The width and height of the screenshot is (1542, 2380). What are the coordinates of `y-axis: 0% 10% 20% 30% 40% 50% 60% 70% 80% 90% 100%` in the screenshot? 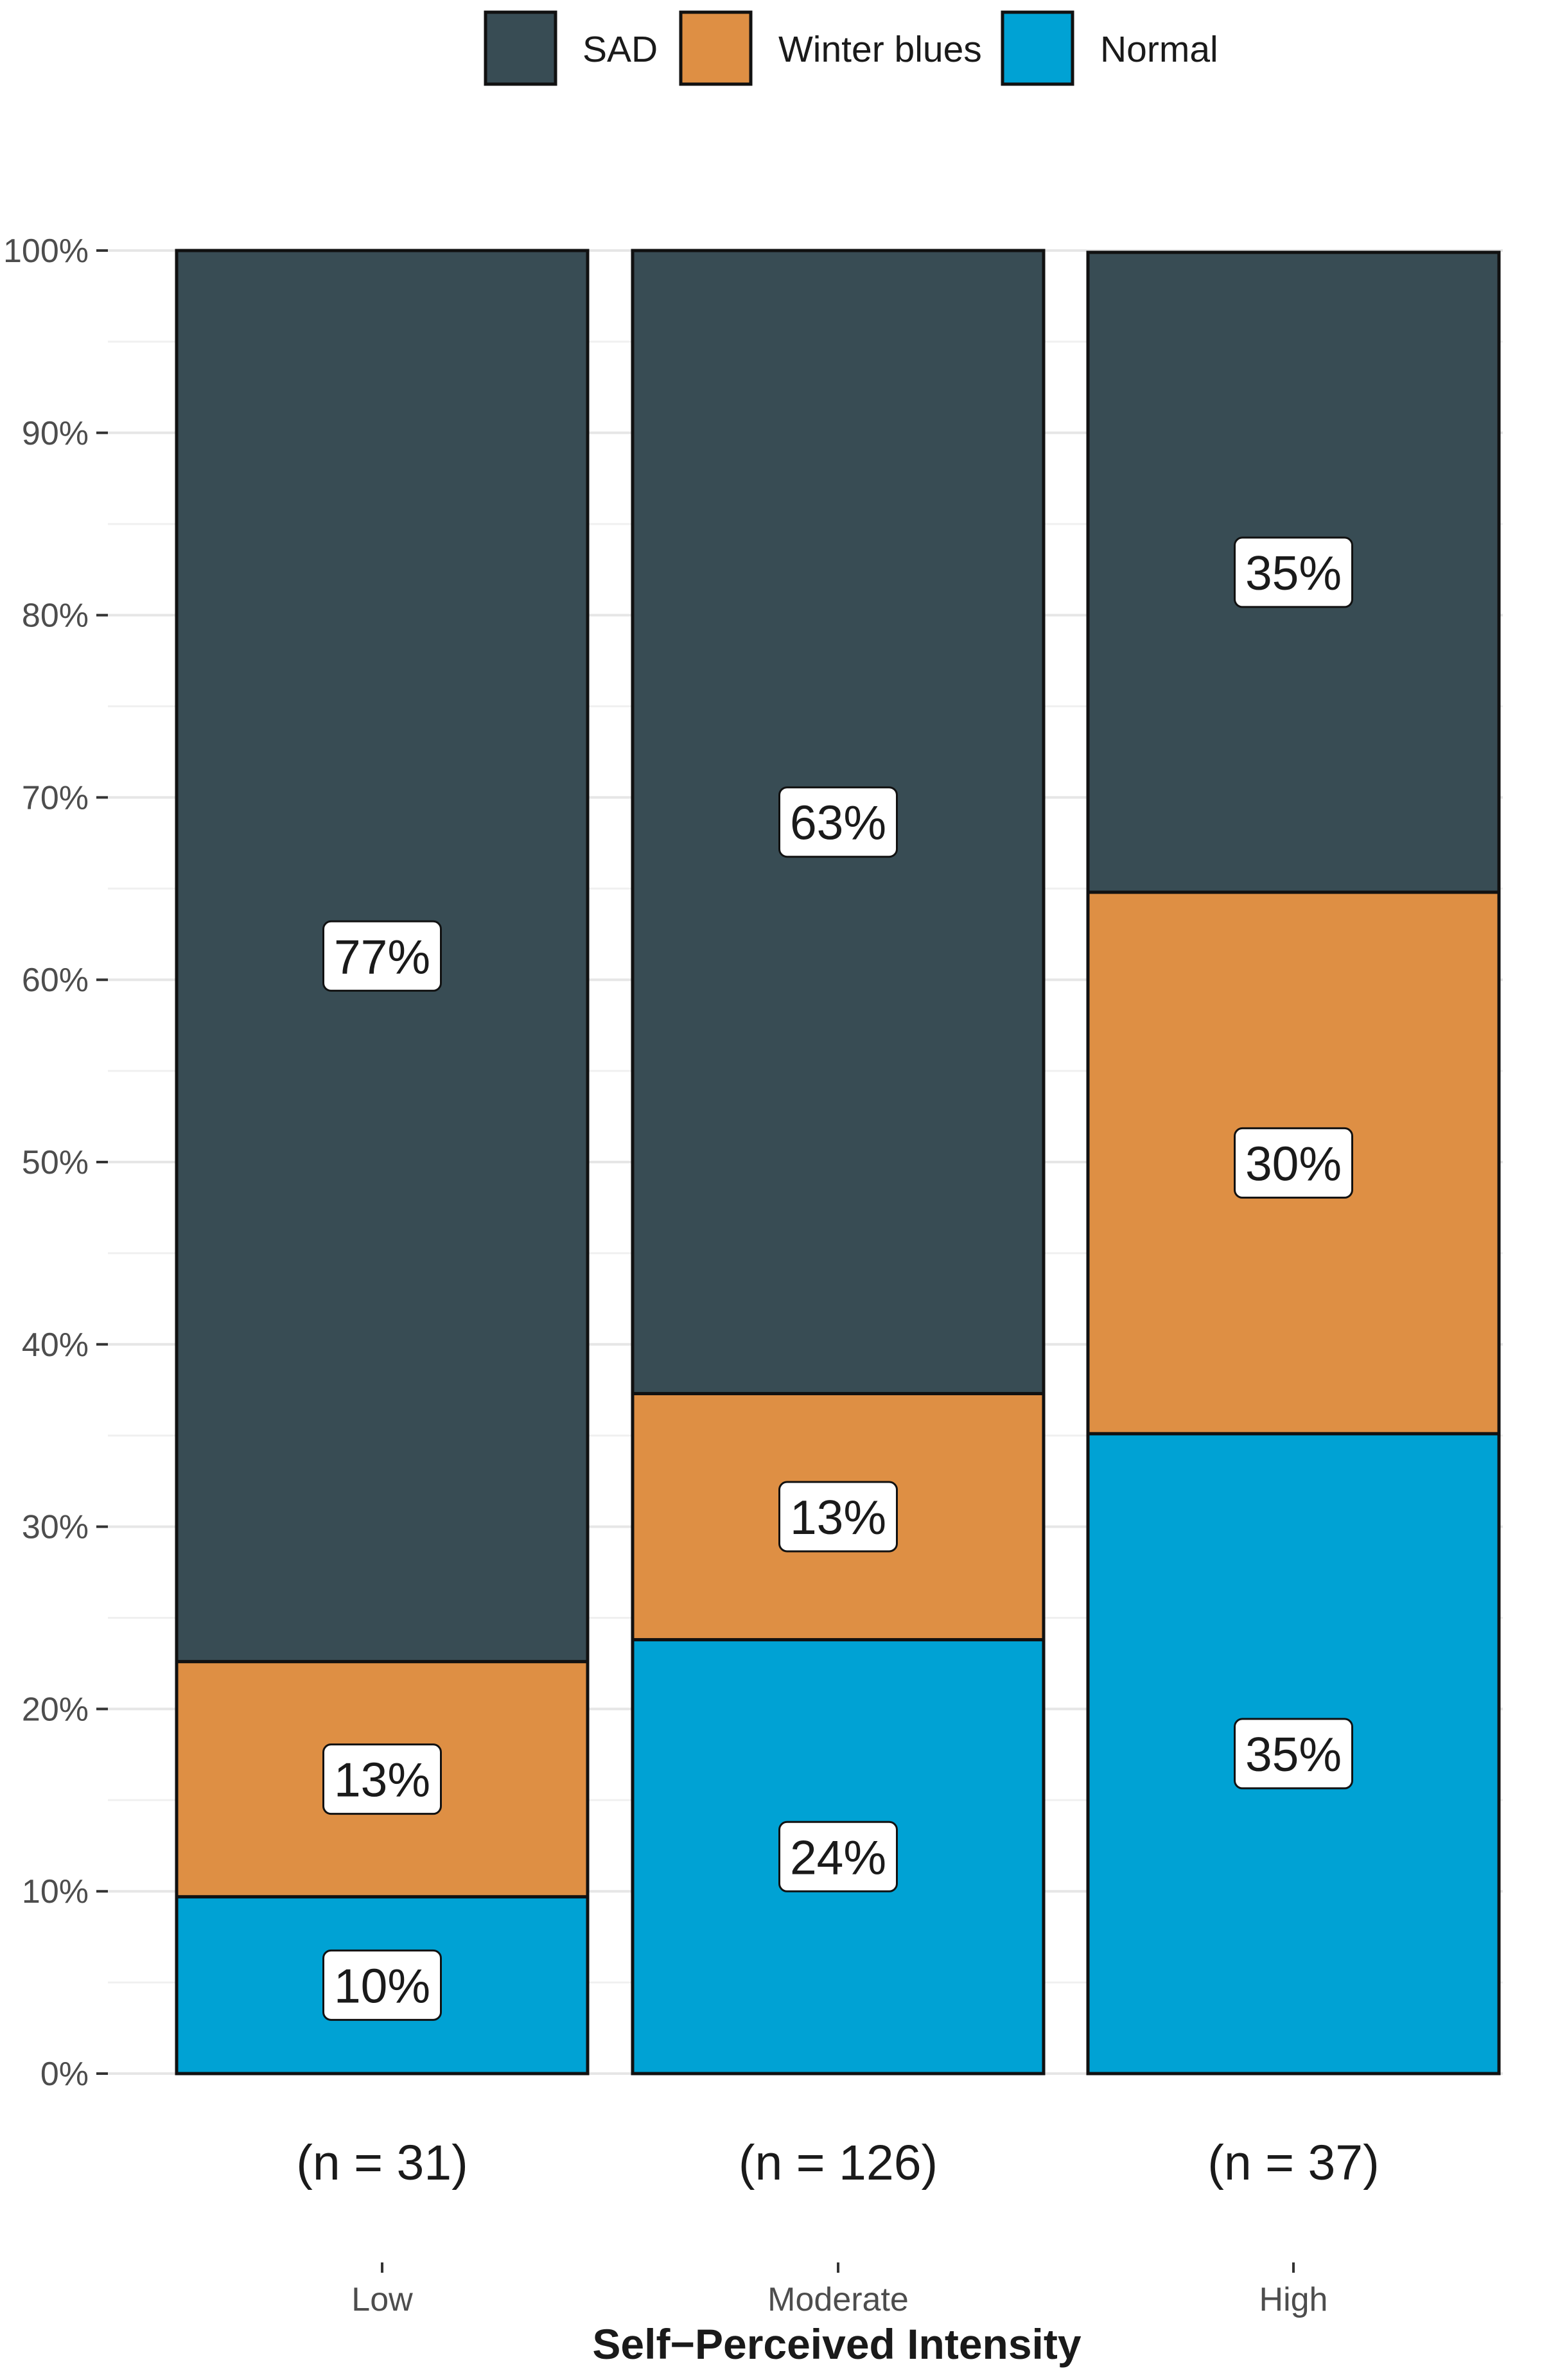 It's located at (55, 1163).